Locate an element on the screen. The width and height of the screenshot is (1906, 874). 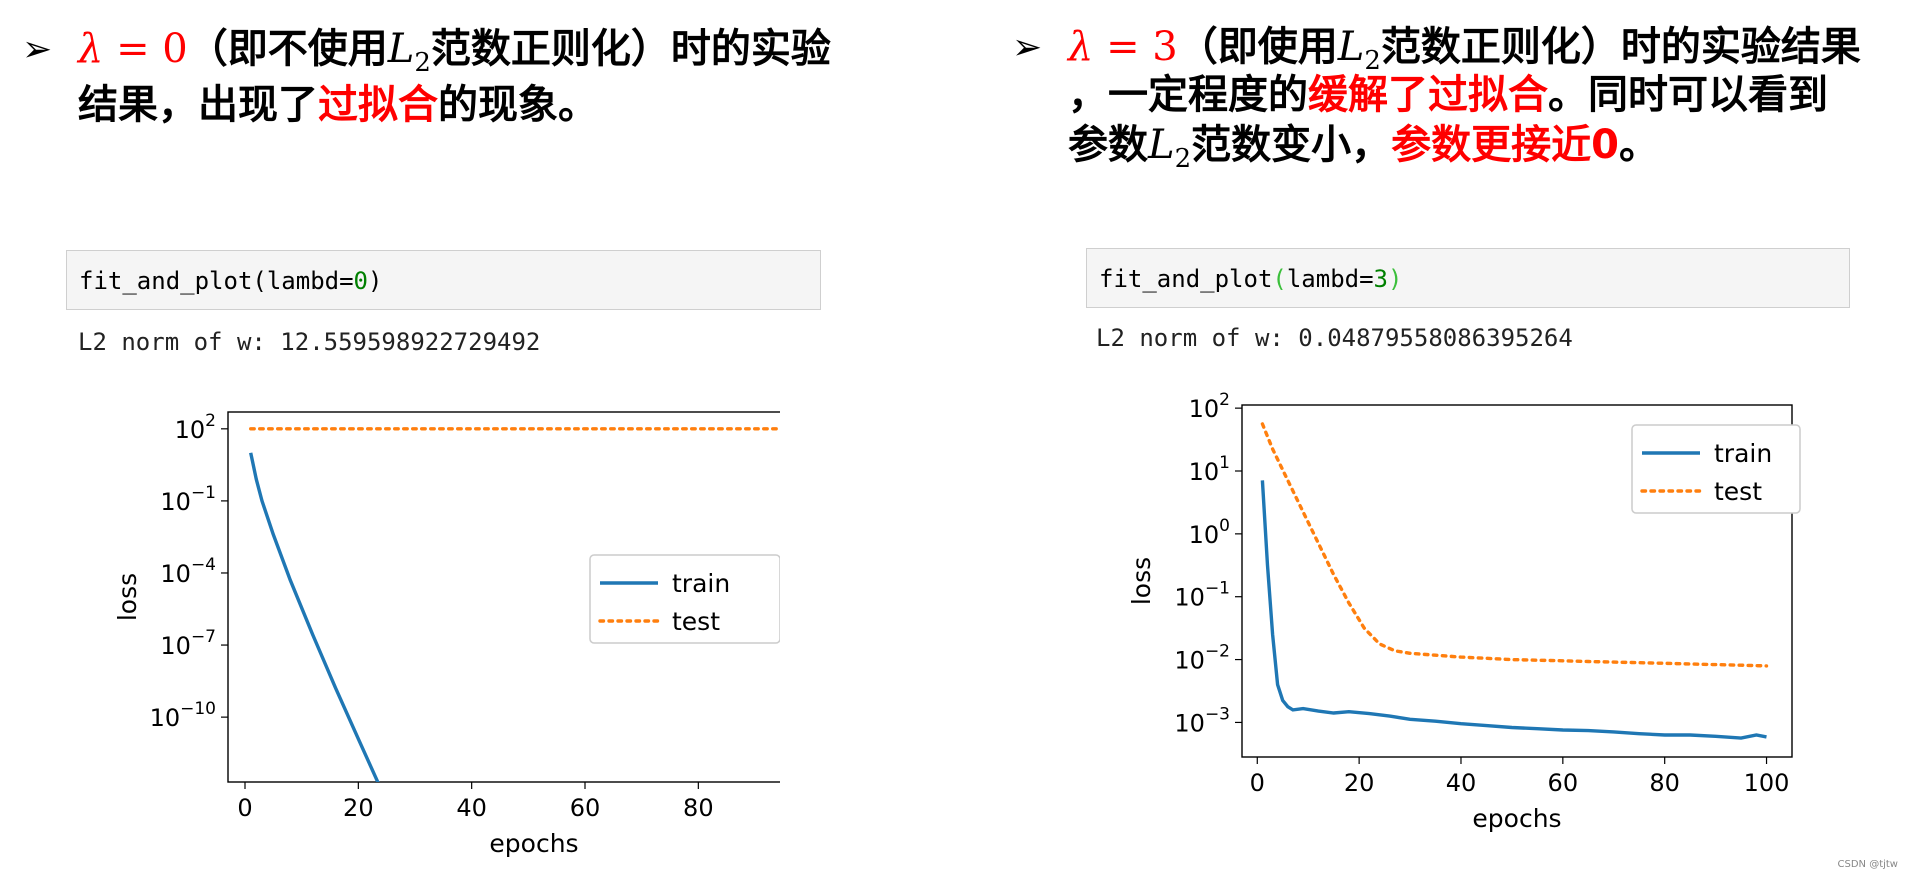
y-tick-label: 10¹ is located at coordinates (1209, 469).